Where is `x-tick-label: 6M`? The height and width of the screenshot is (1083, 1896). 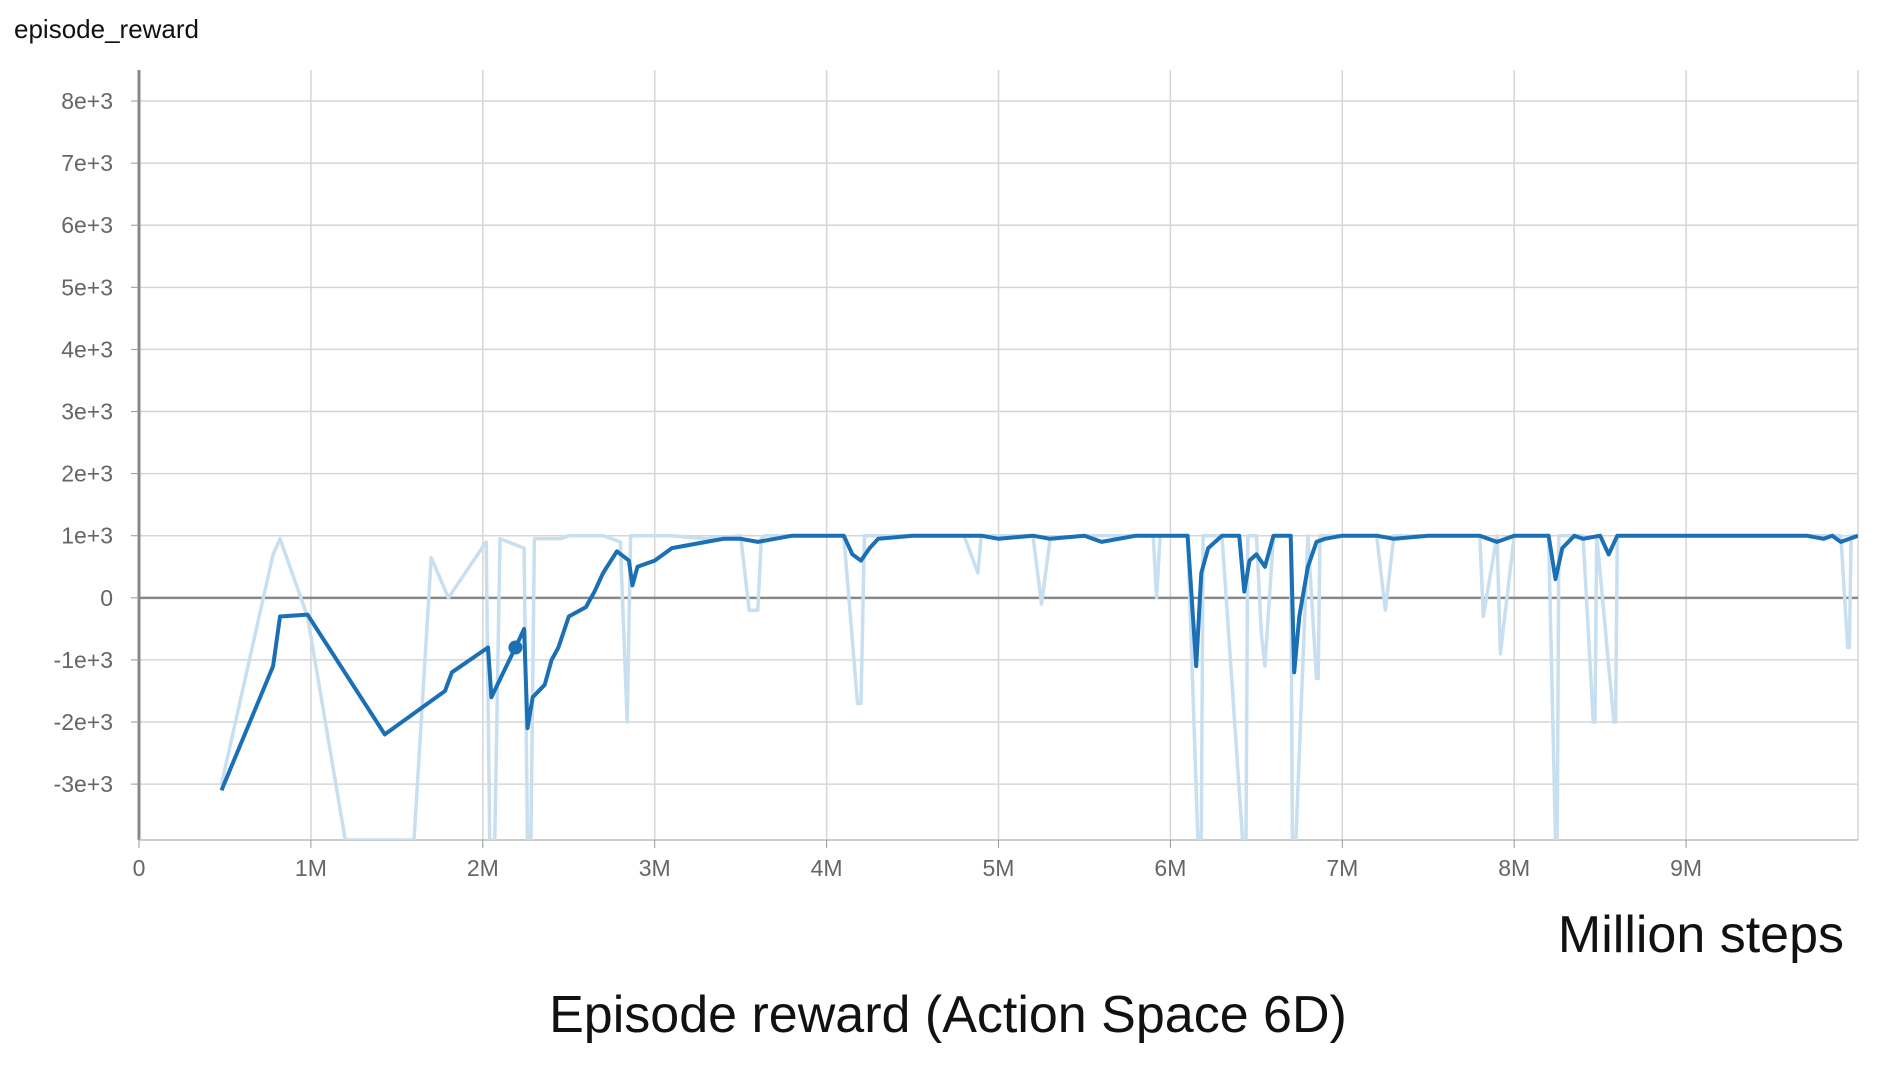 x-tick-label: 6M is located at coordinates (1170, 868).